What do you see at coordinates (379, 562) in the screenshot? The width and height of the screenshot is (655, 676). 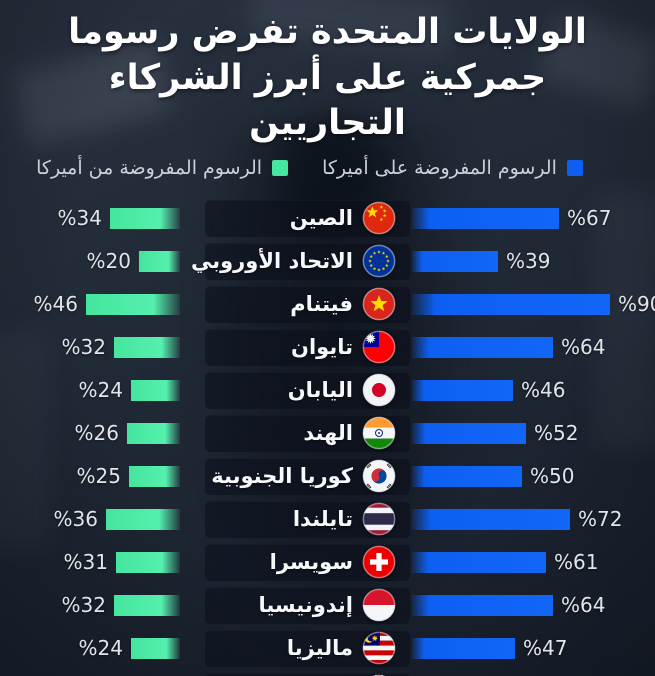 I see `flag-switzerland-icon` at bounding box center [379, 562].